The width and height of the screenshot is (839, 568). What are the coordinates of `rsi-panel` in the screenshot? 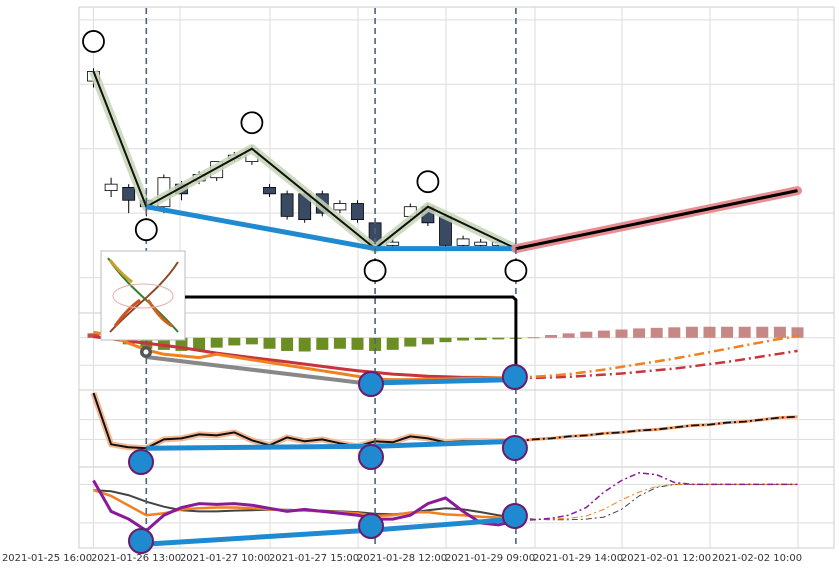 It's located at (456, 428).